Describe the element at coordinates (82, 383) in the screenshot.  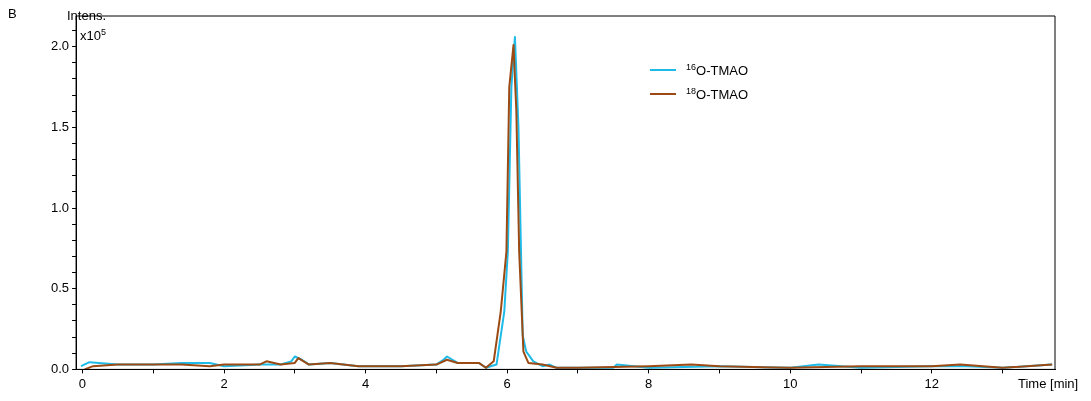
I see `x-tick-label: 0` at that location.